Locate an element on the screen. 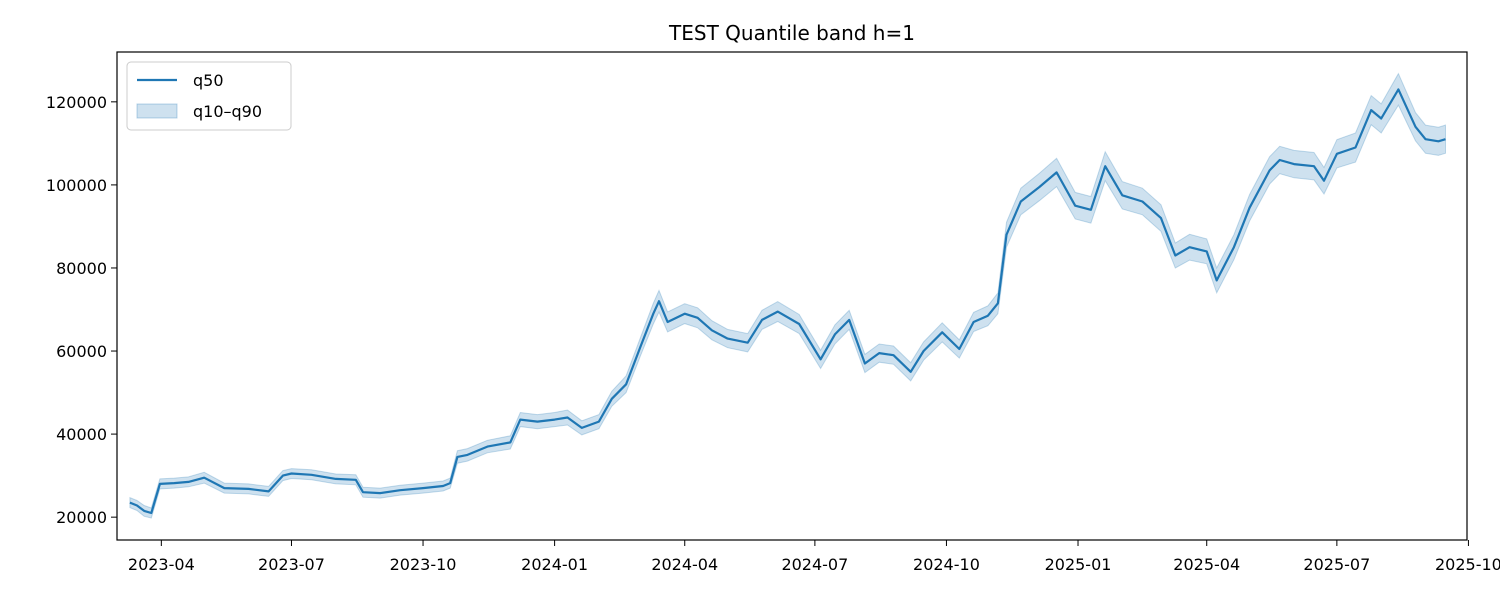  x-tick-label: 2025-04 is located at coordinates (1206, 564).